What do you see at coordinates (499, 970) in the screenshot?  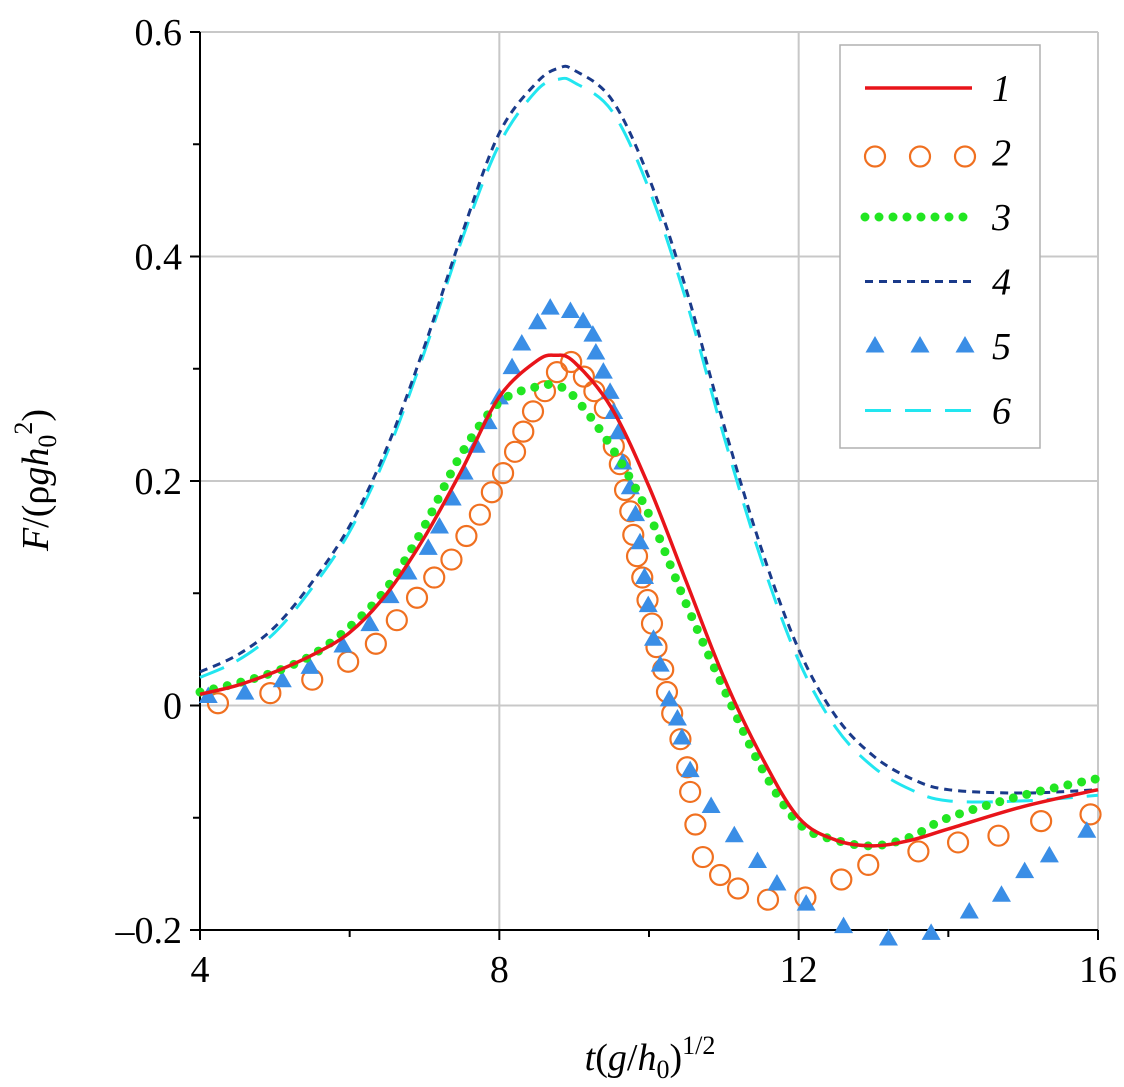 I see `x-tick-label: 8` at bounding box center [499, 970].